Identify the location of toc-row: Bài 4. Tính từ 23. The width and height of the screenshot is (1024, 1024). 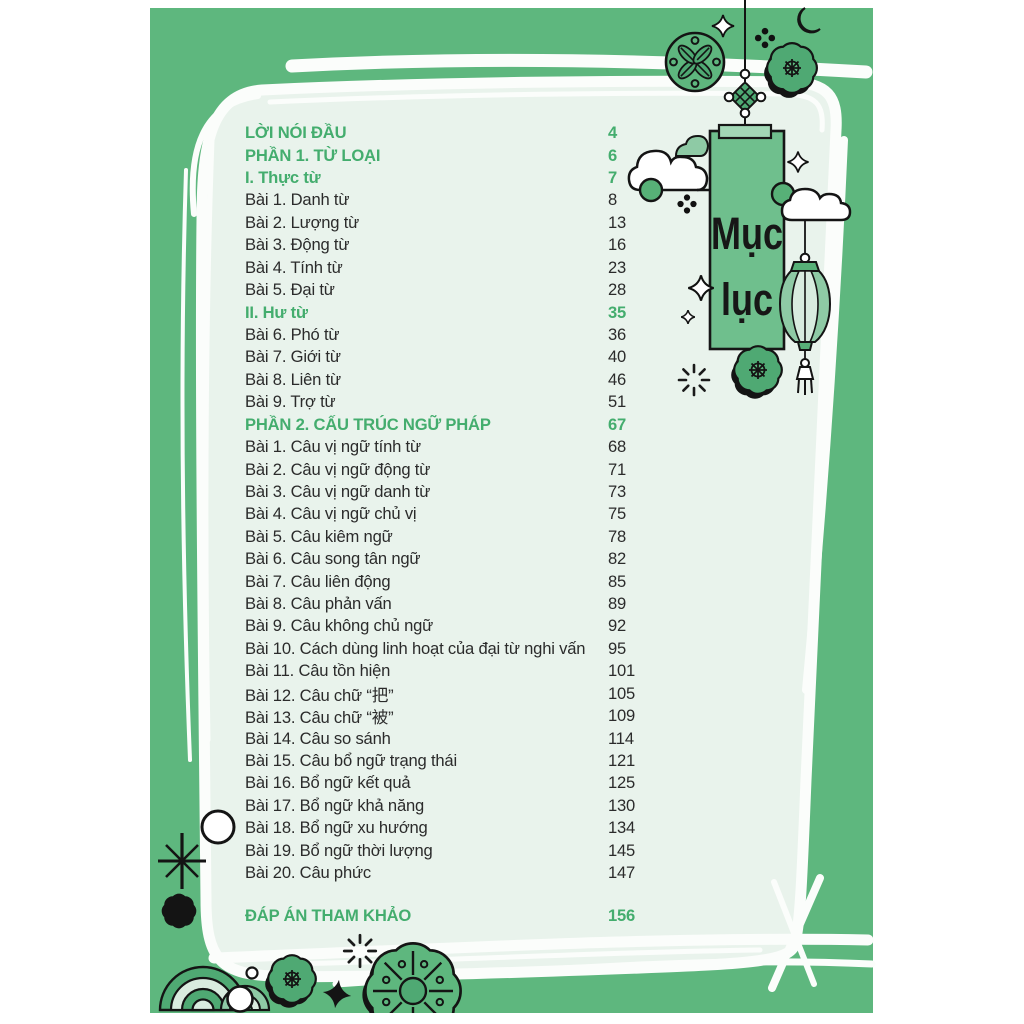
(442, 268).